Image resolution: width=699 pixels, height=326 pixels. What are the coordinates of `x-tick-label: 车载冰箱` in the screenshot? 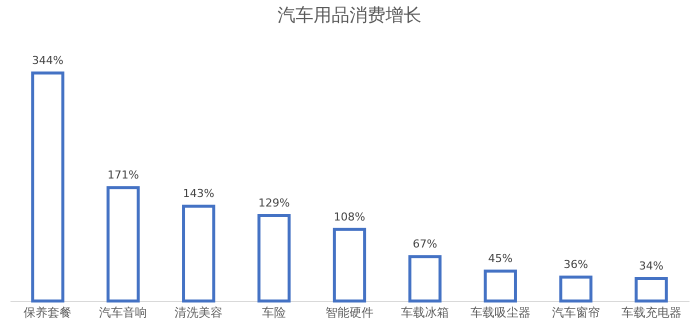 It's located at (424, 313).